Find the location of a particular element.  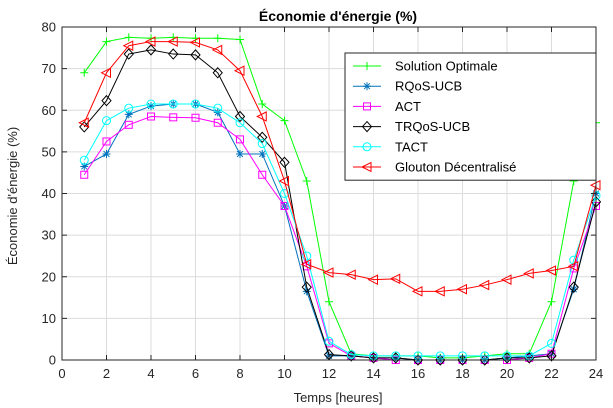

x-tick-label: 6 is located at coordinates (195, 373).